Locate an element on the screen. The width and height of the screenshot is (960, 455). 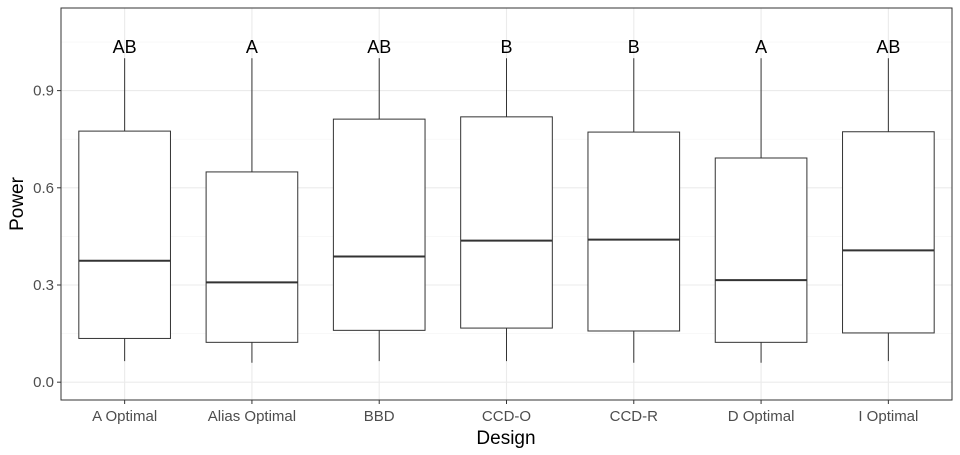
y-tick-label: 0.3 is located at coordinates (43, 285).